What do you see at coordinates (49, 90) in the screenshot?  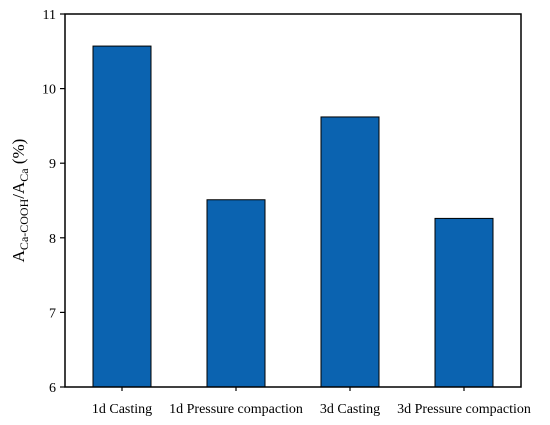 I see `y-tick-label: 10` at bounding box center [49, 90].